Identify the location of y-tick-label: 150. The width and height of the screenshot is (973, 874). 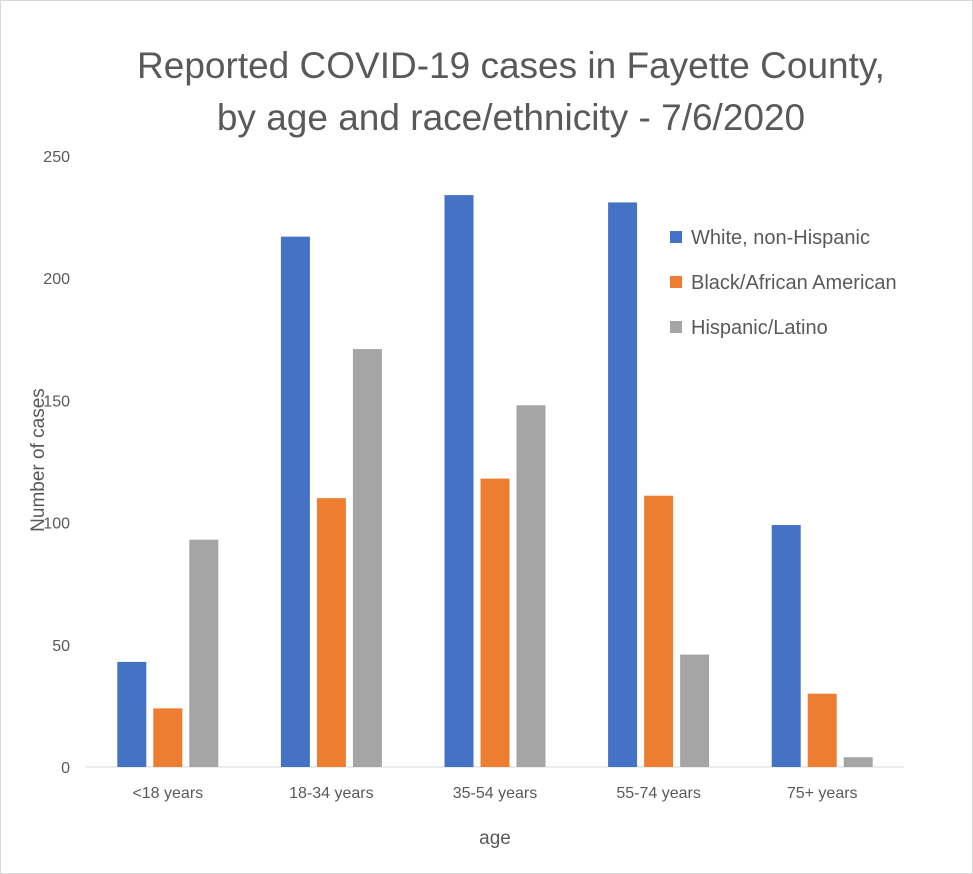
(56, 401).